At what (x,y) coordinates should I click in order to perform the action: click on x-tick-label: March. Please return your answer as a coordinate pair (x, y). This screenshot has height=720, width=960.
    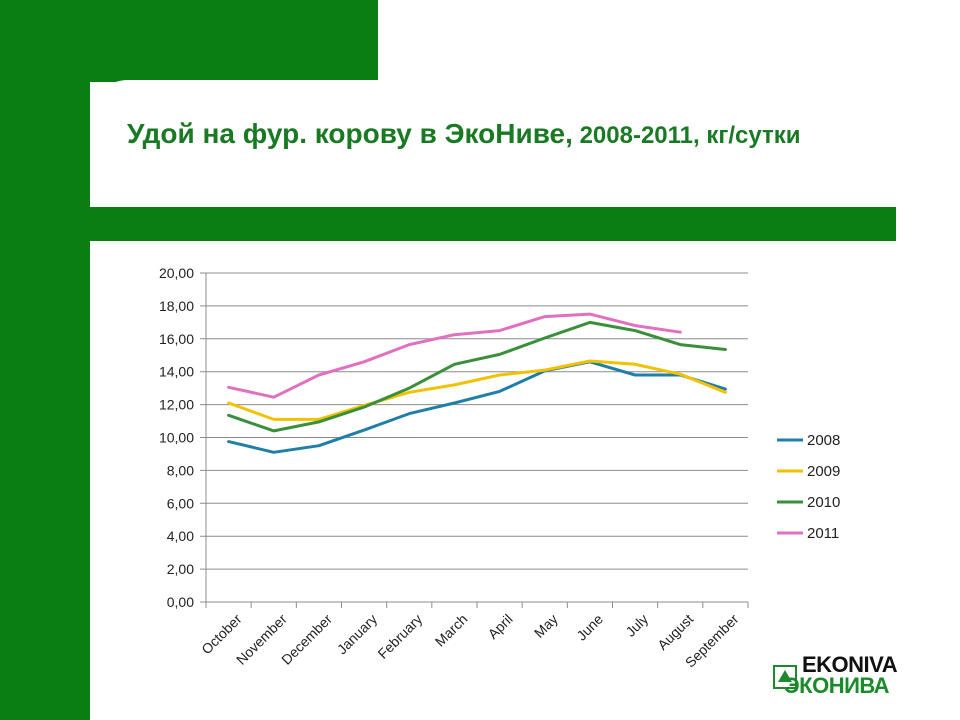
    Looking at the image, I should click on (451, 630).